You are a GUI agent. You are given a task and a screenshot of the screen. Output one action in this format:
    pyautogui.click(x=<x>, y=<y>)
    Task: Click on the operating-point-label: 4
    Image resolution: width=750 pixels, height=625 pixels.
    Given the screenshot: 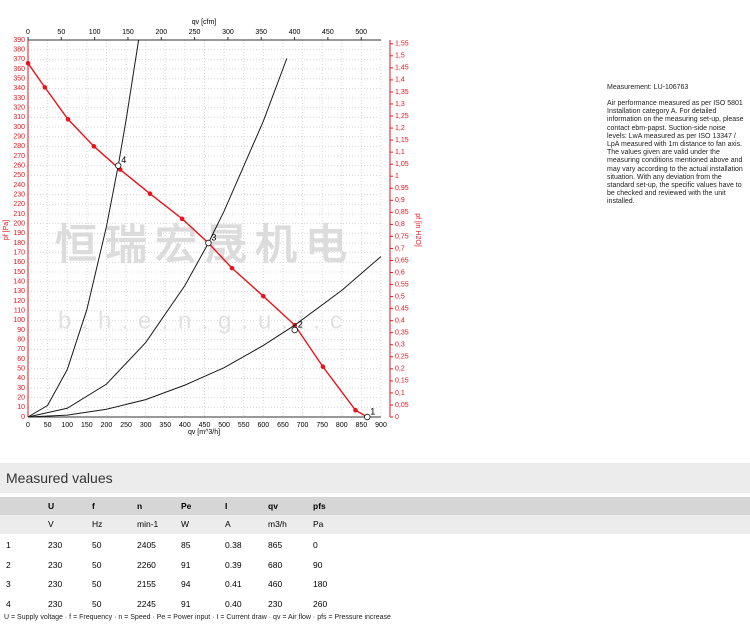 What is the action you would take?
    pyautogui.click(x=123, y=160)
    